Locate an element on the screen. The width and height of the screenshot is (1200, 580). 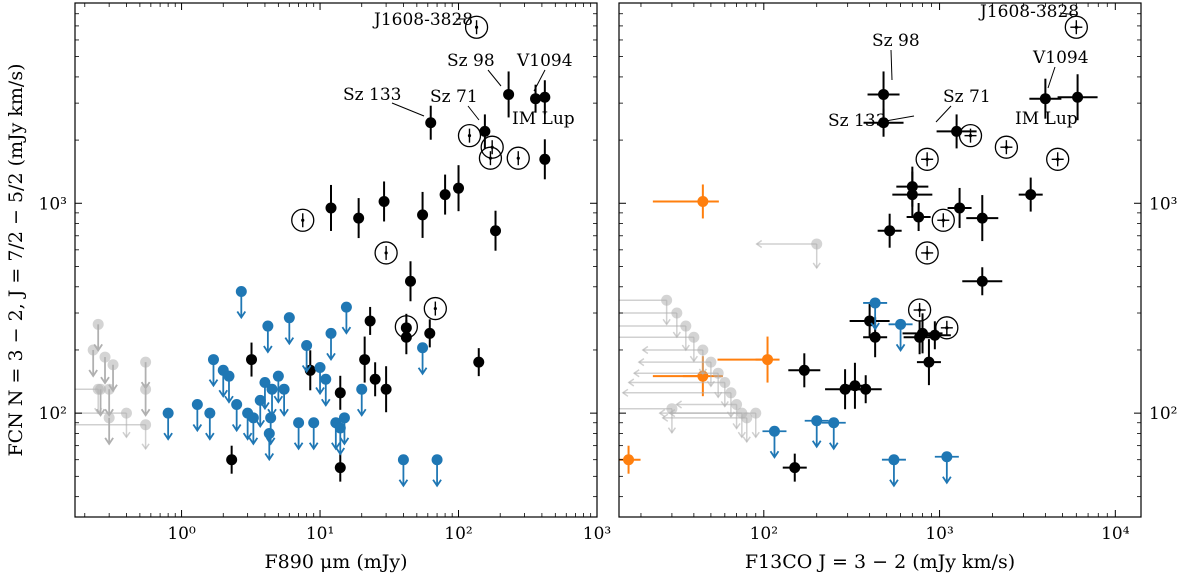
annotation-sz71-left: Sz 71 is located at coordinates (454, 97).